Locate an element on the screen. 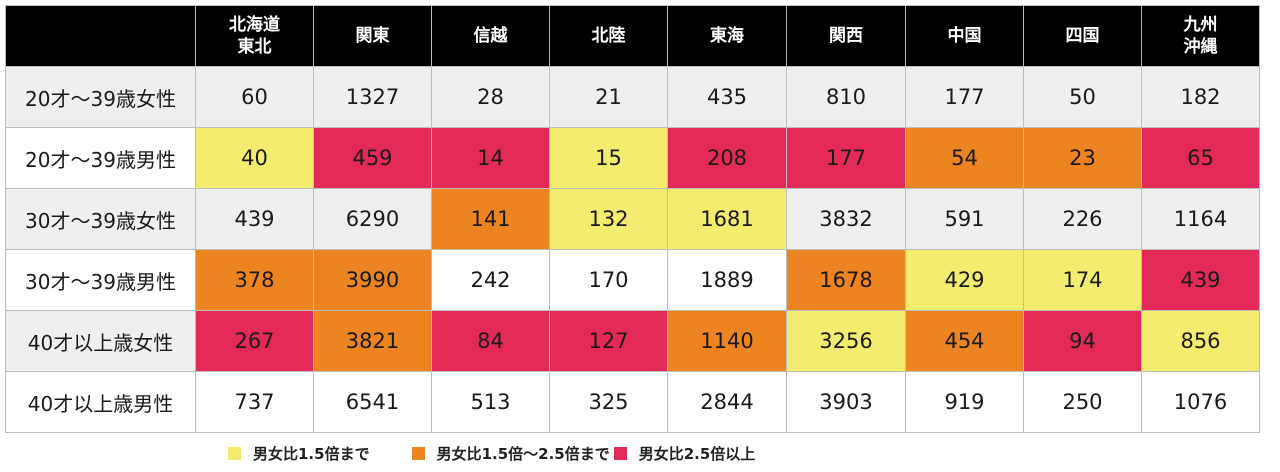 The image size is (1280, 472). column-header: 関東 is located at coordinates (372, 36).